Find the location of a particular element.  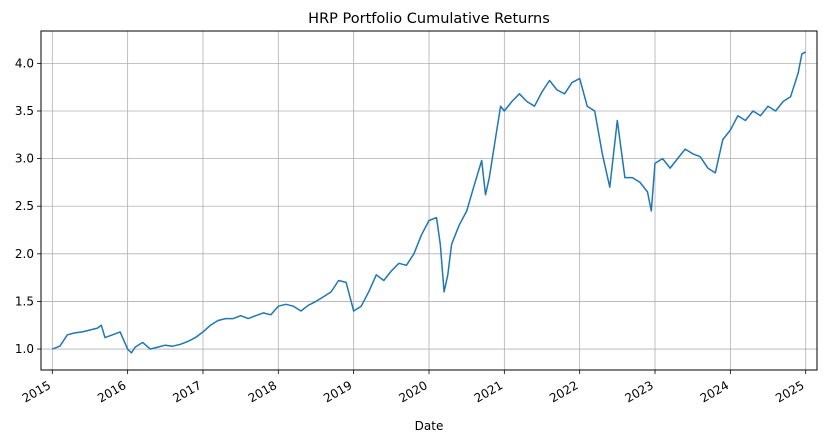

x-axis-label: Date is located at coordinates (429, 426).